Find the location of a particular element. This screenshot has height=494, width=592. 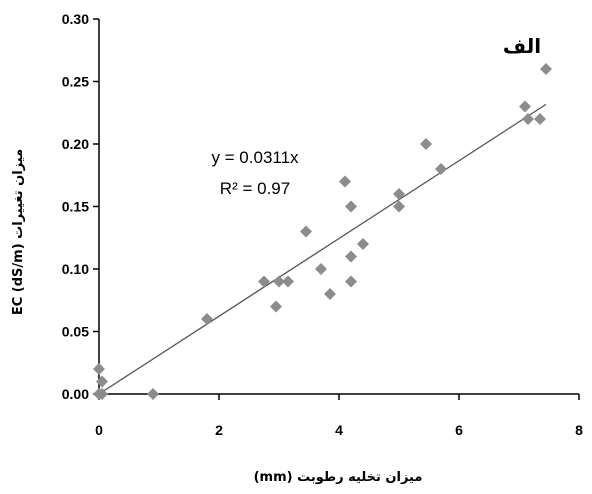

x-axis-ticks: 0 2 4 6 8 is located at coordinates (339, 416).